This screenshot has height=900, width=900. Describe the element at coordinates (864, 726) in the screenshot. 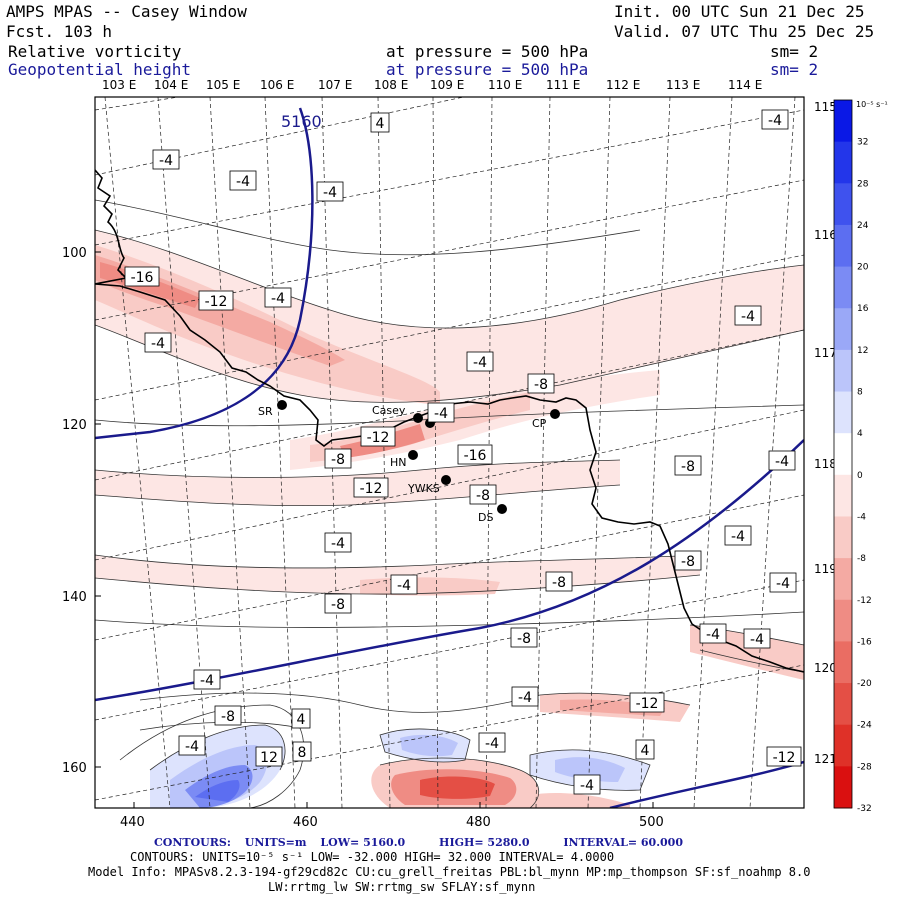

I see `colorbar-label: -24` at that location.